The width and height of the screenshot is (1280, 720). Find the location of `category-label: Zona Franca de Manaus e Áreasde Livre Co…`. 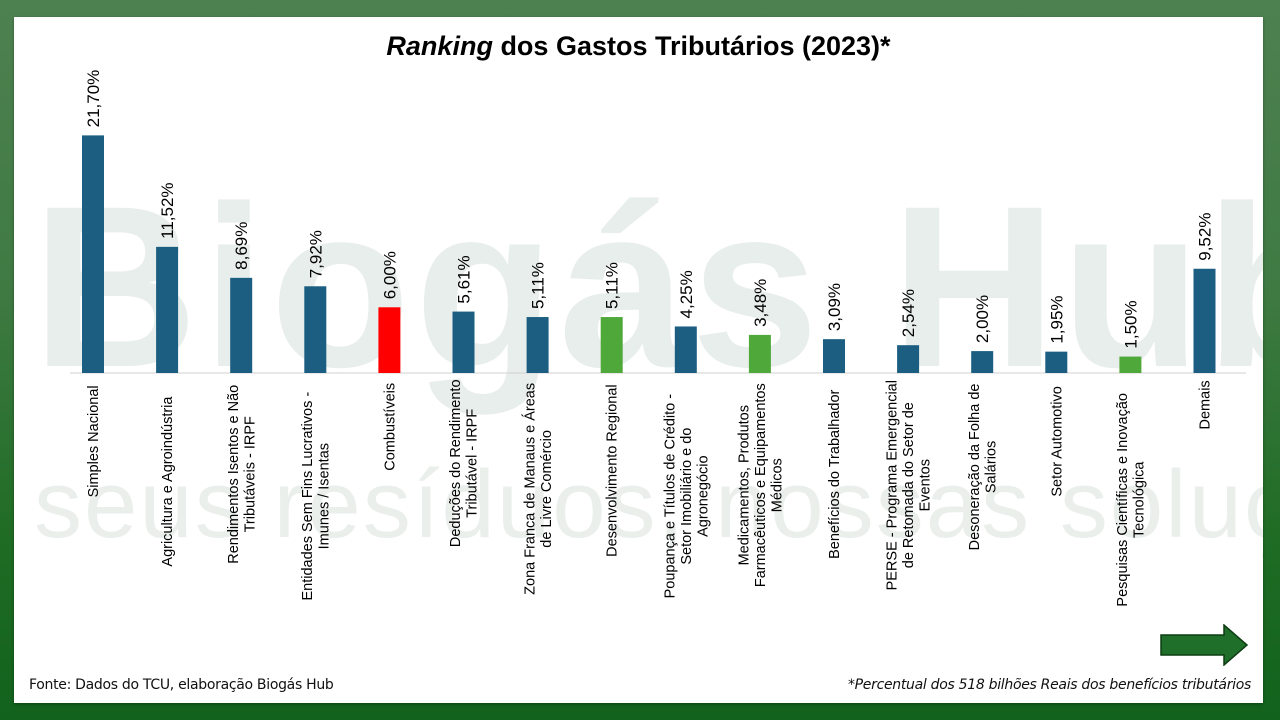

category-label: Zona Franca de Manaus e Áreasde Livre Co… is located at coordinates (538, 489).